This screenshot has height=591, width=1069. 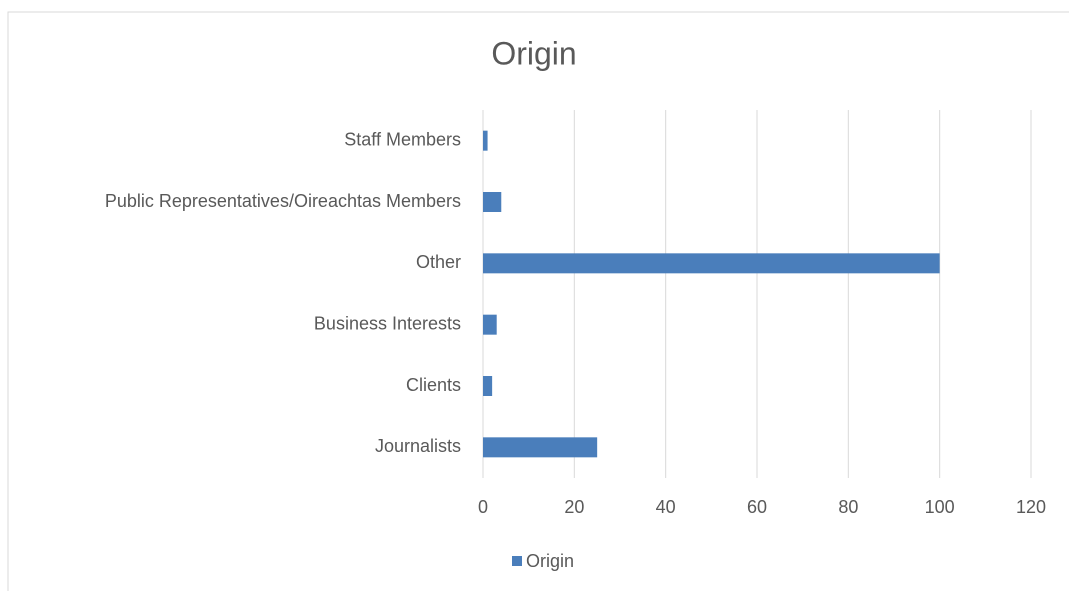 I want to click on y-tick-label: Other, so click(x=438, y=262).